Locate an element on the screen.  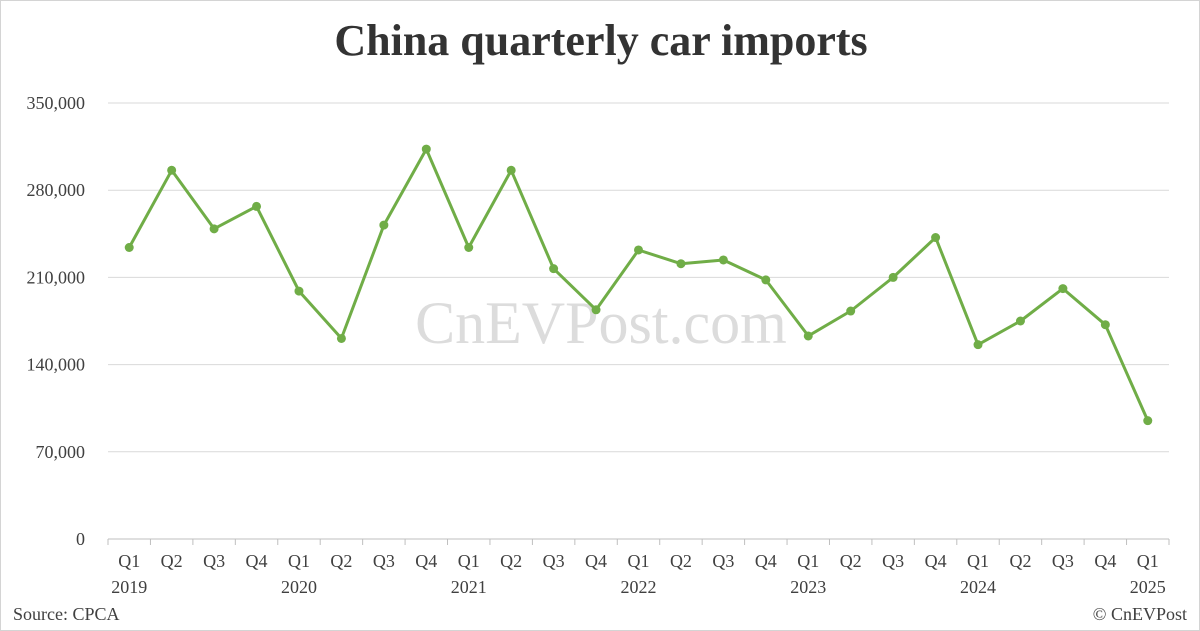
watermark: CnEVPost.com is located at coordinates (601, 323).